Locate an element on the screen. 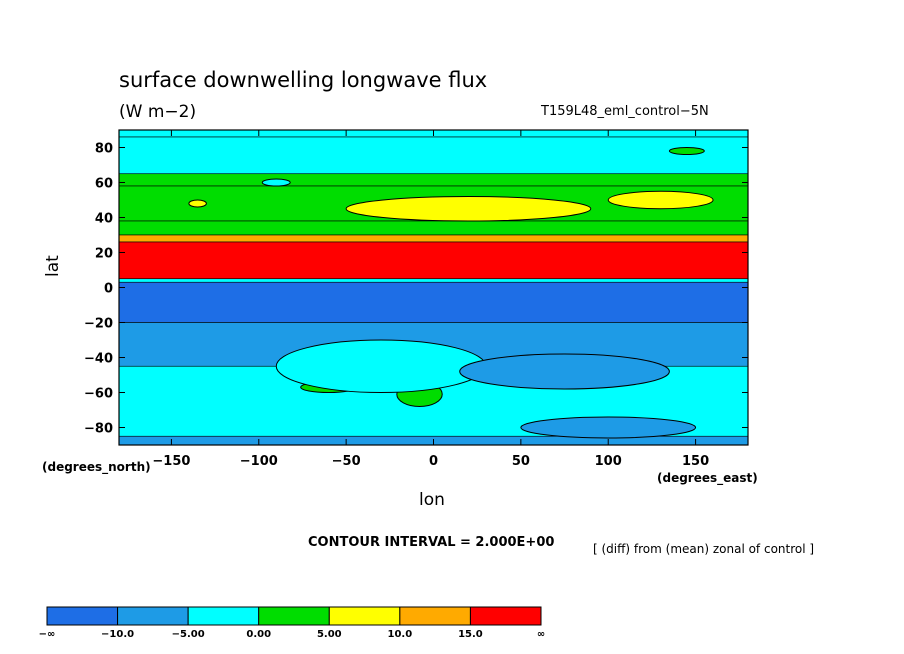 The height and width of the screenshot is (654, 904). chart-title: surface downwelling longwave flux is located at coordinates (303, 80).